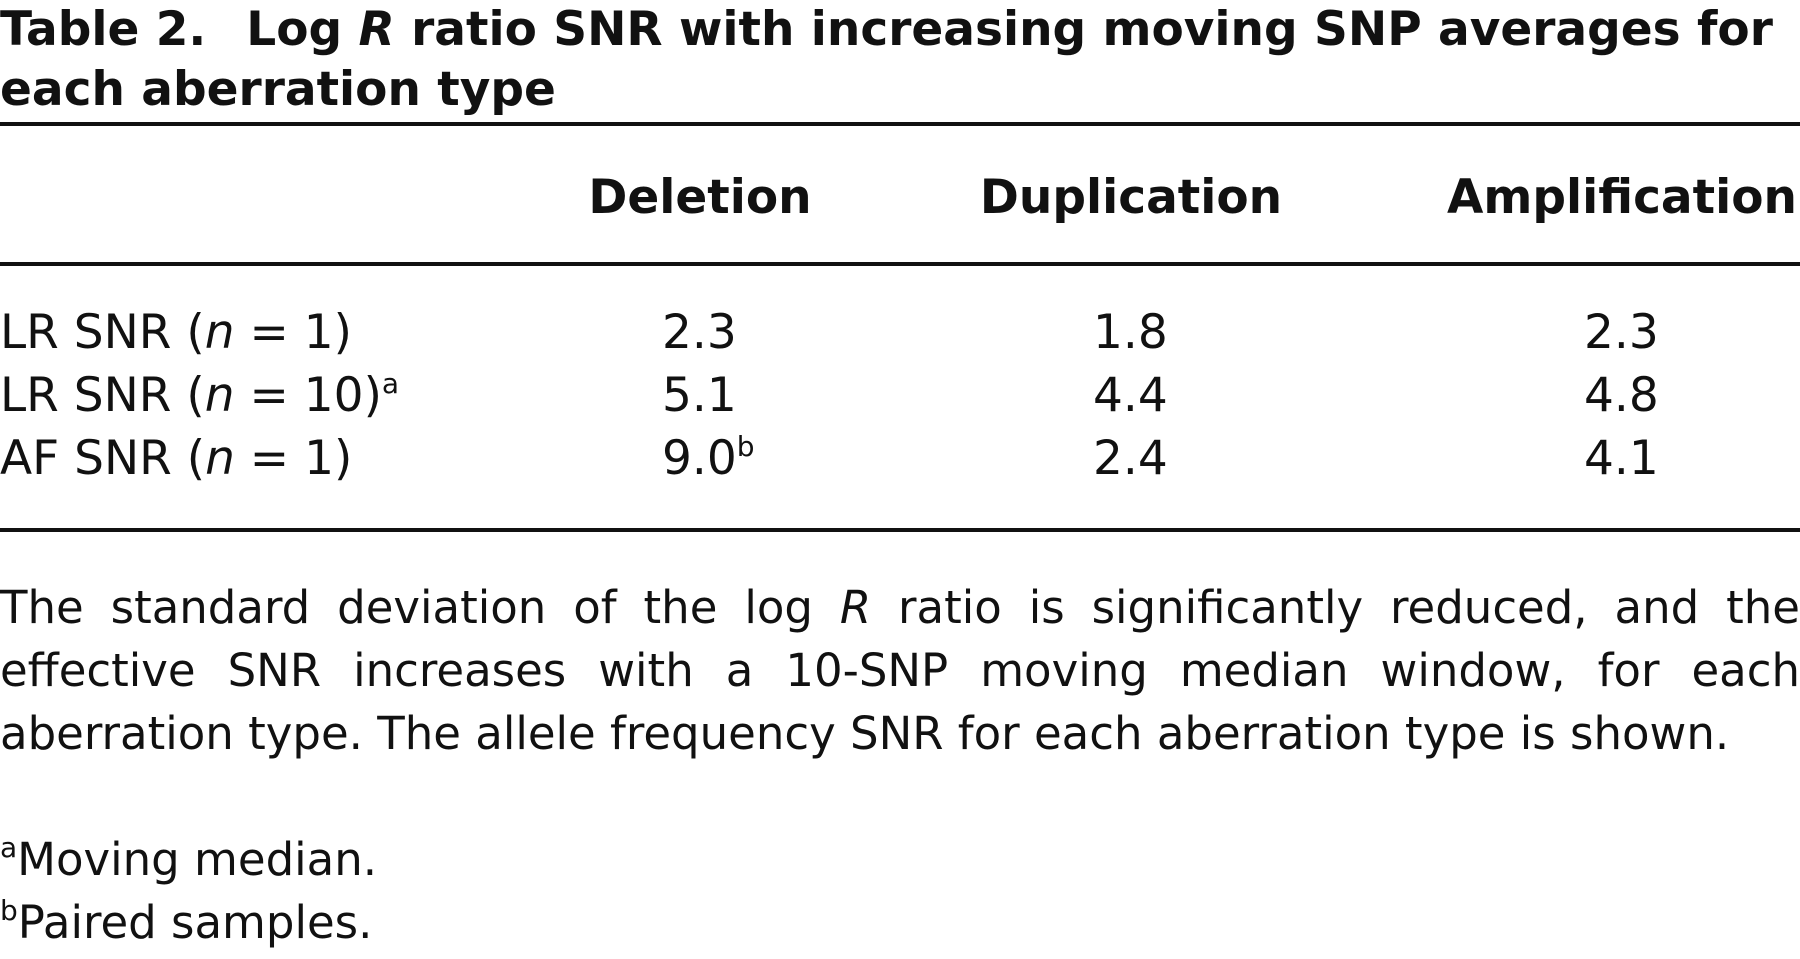 Image resolution: width=1800 pixels, height=959 pixels. What do you see at coordinates (900, 264) in the screenshot?
I see `header-rule` at bounding box center [900, 264].